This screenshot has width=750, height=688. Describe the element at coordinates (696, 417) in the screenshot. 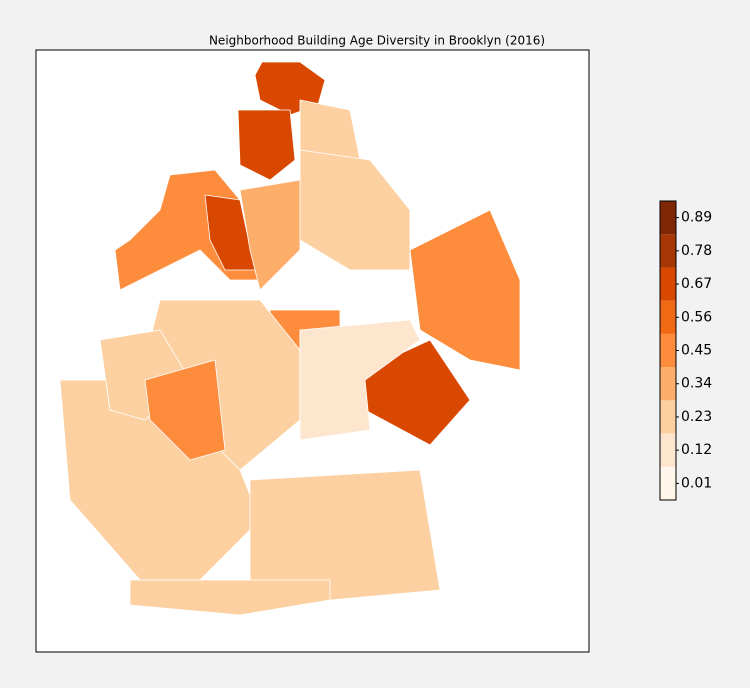

I see `colorbar-tick-label: 0.23` at that location.